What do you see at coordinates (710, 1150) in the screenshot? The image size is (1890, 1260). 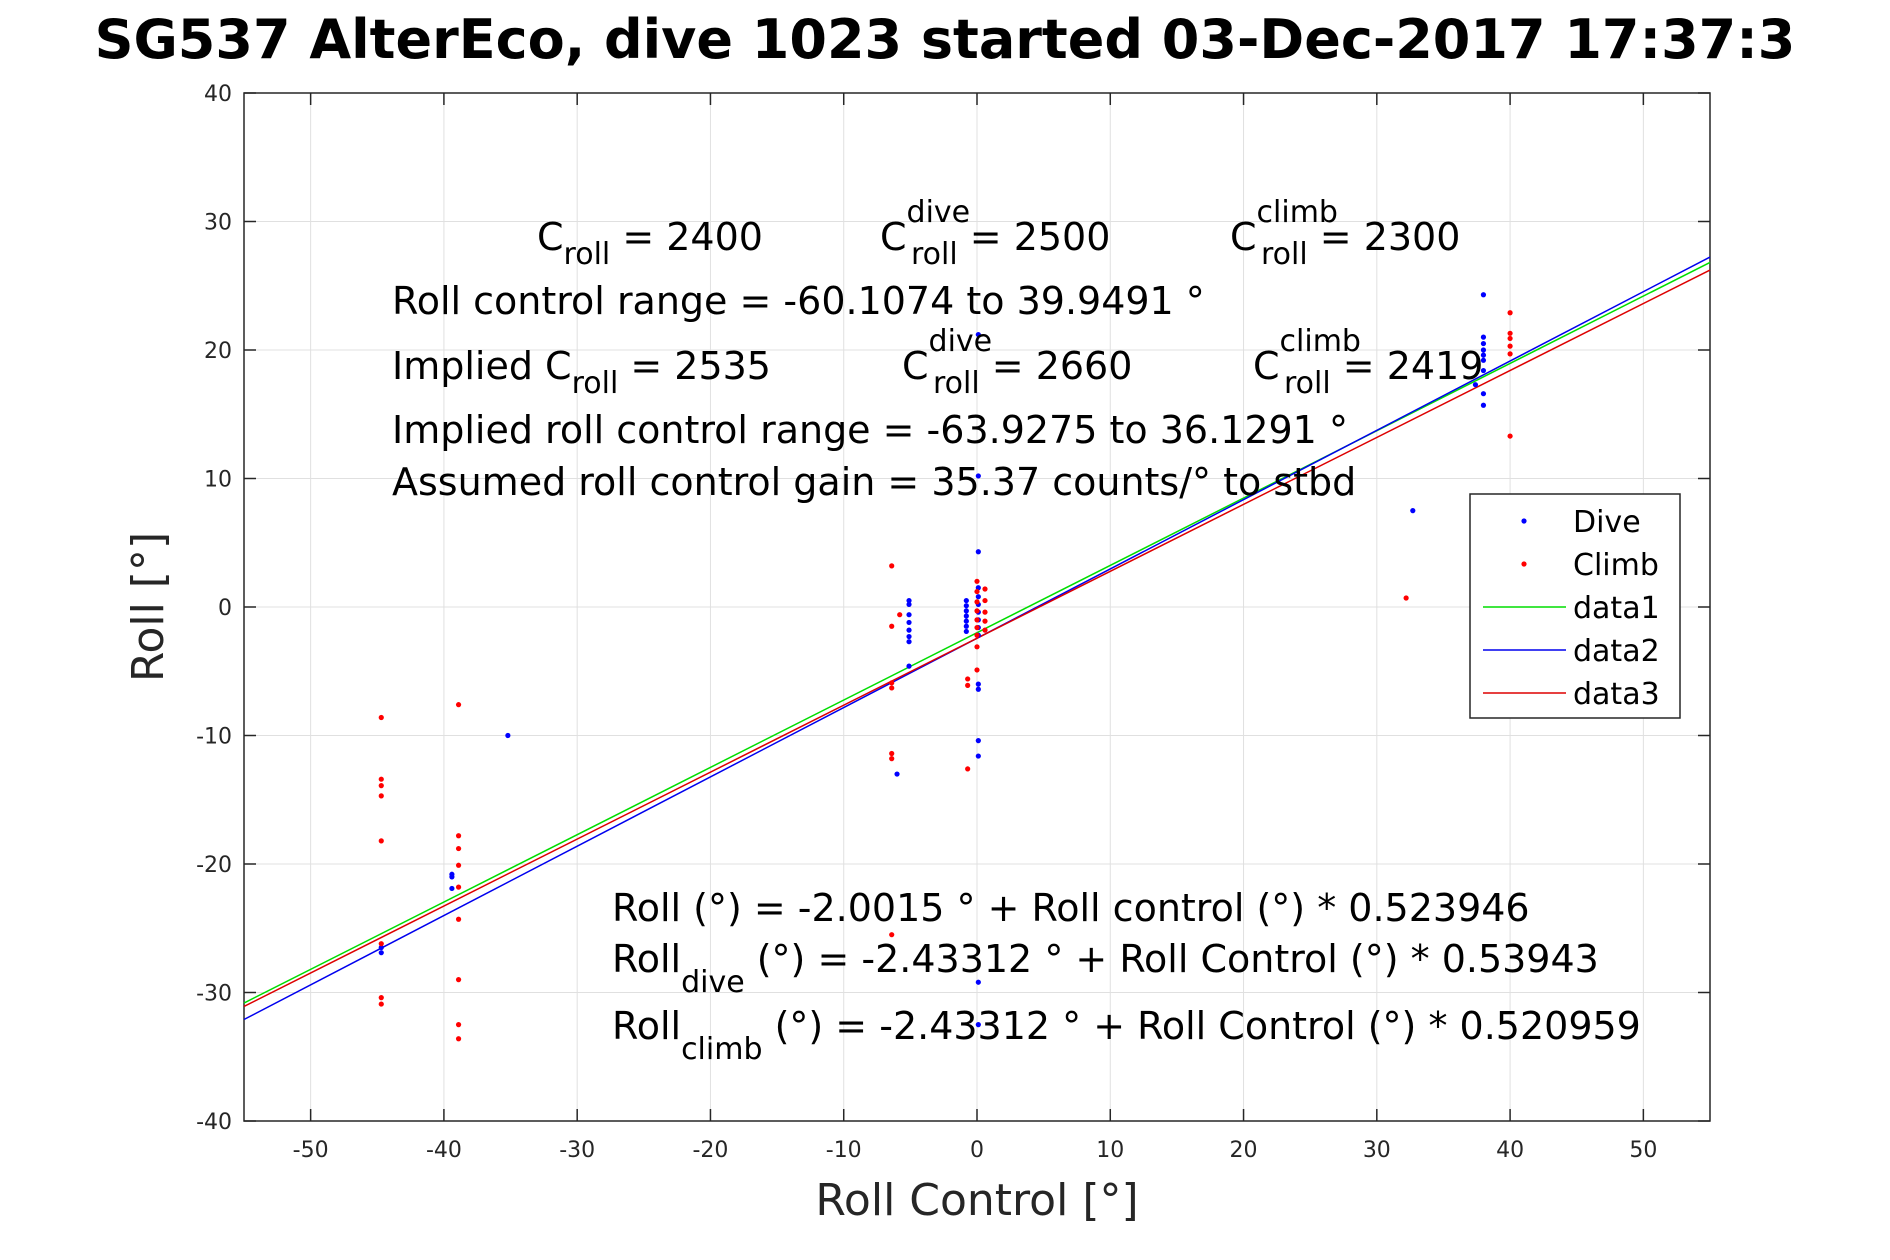 I see `tick-label-x: -20` at bounding box center [710, 1150].